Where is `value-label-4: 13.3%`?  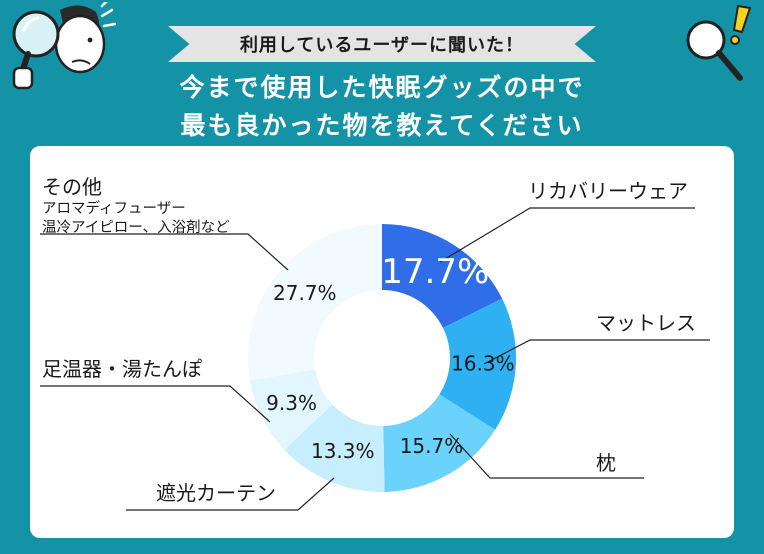
value-label-4: 13.3% is located at coordinates (343, 451).